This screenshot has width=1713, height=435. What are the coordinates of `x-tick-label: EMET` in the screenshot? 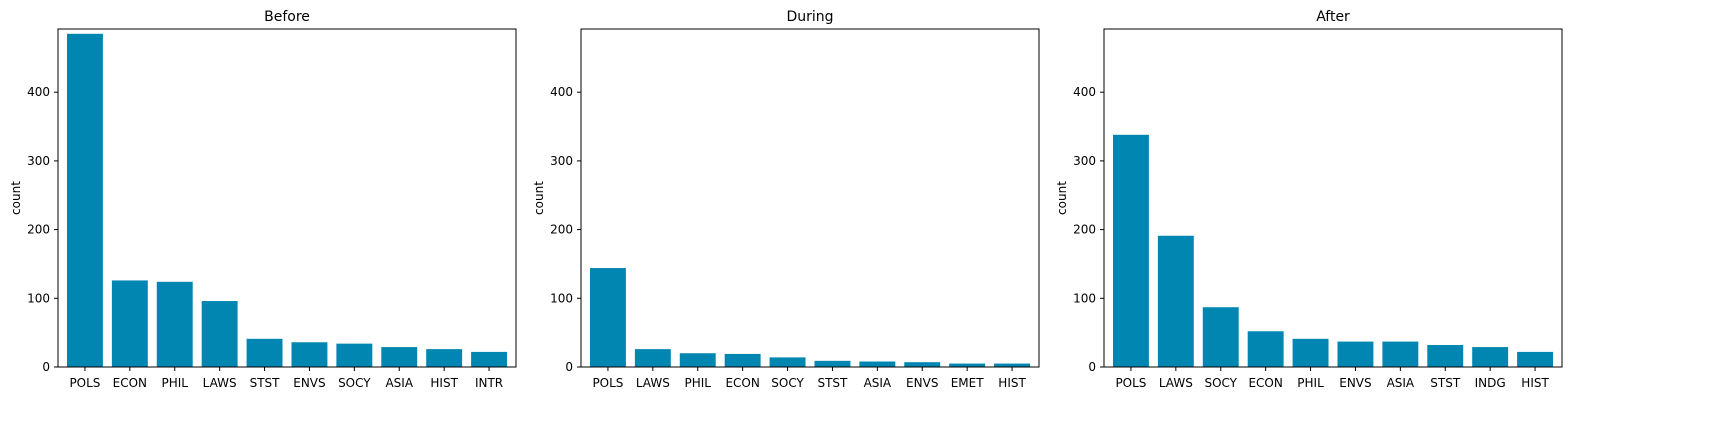 It's located at (968, 383).